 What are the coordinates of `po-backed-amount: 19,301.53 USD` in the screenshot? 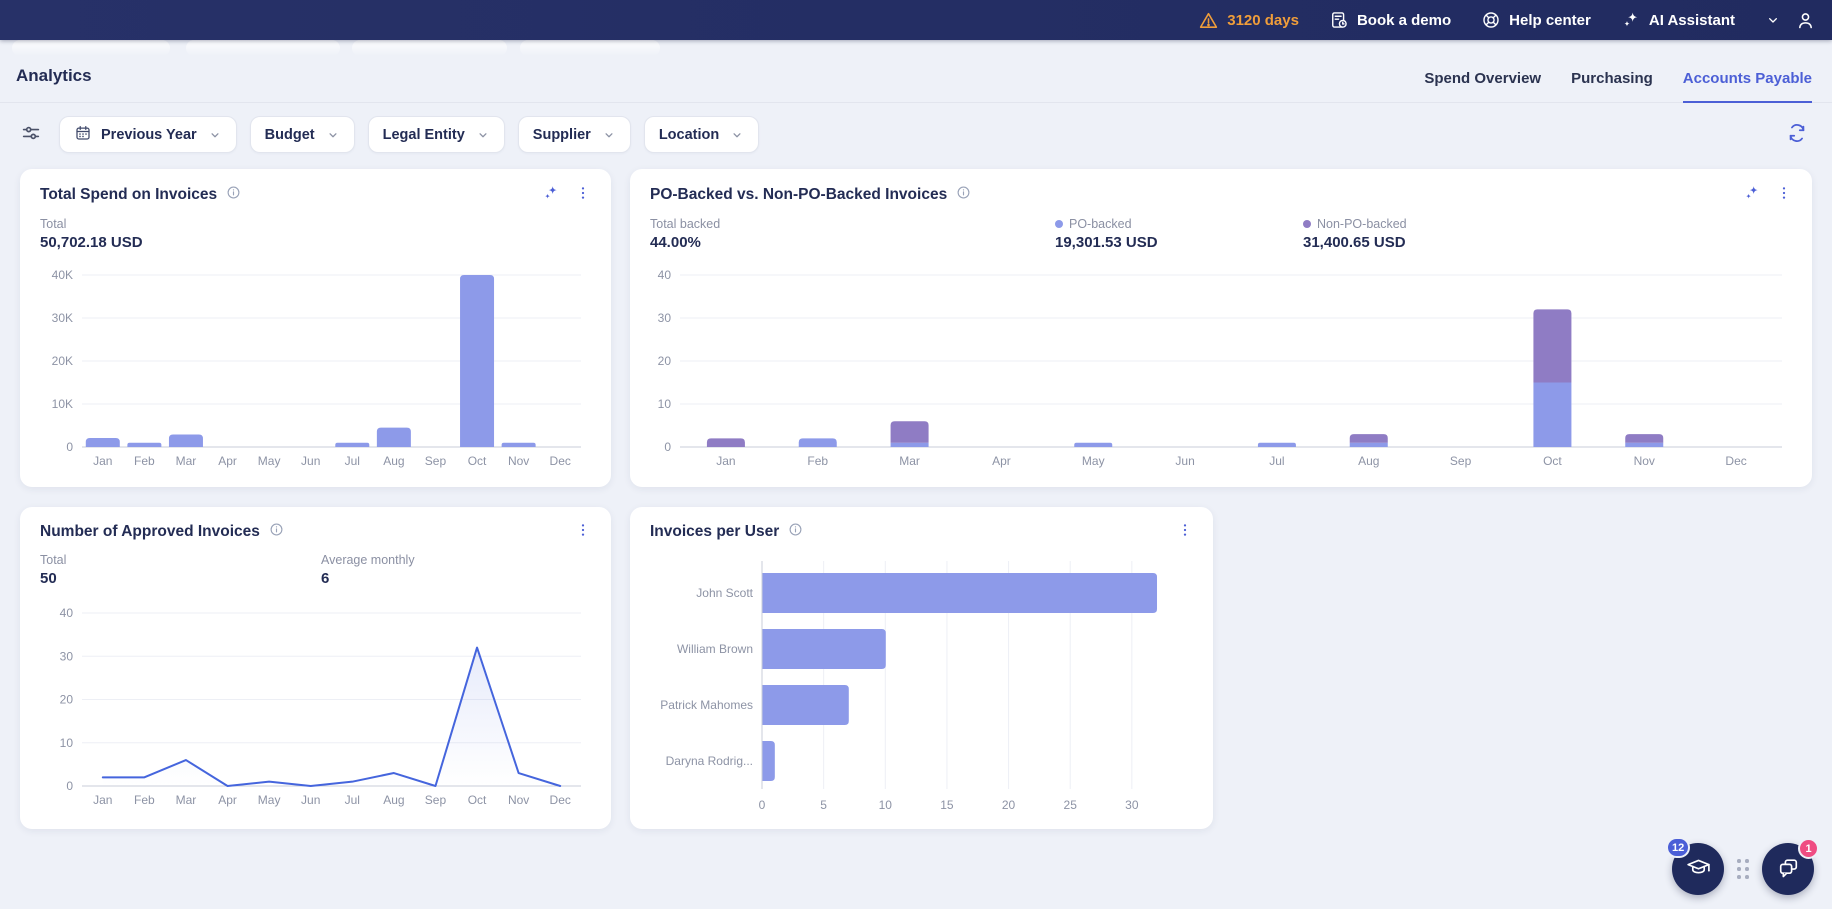 It's located at (1106, 242).